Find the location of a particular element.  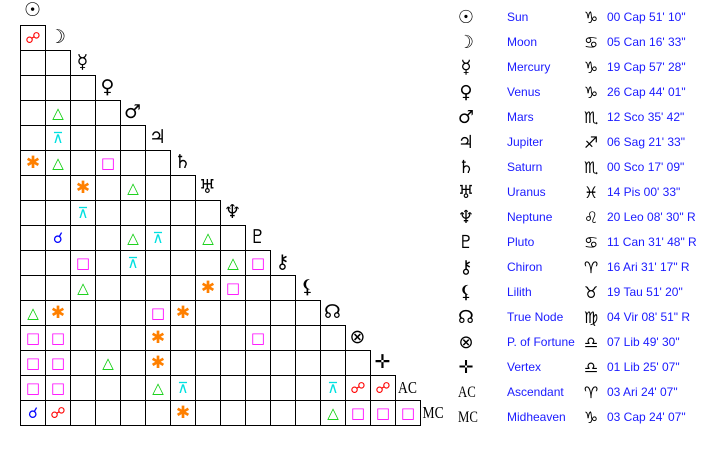

neptune-icon: ♆ is located at coordinates (466, 217).